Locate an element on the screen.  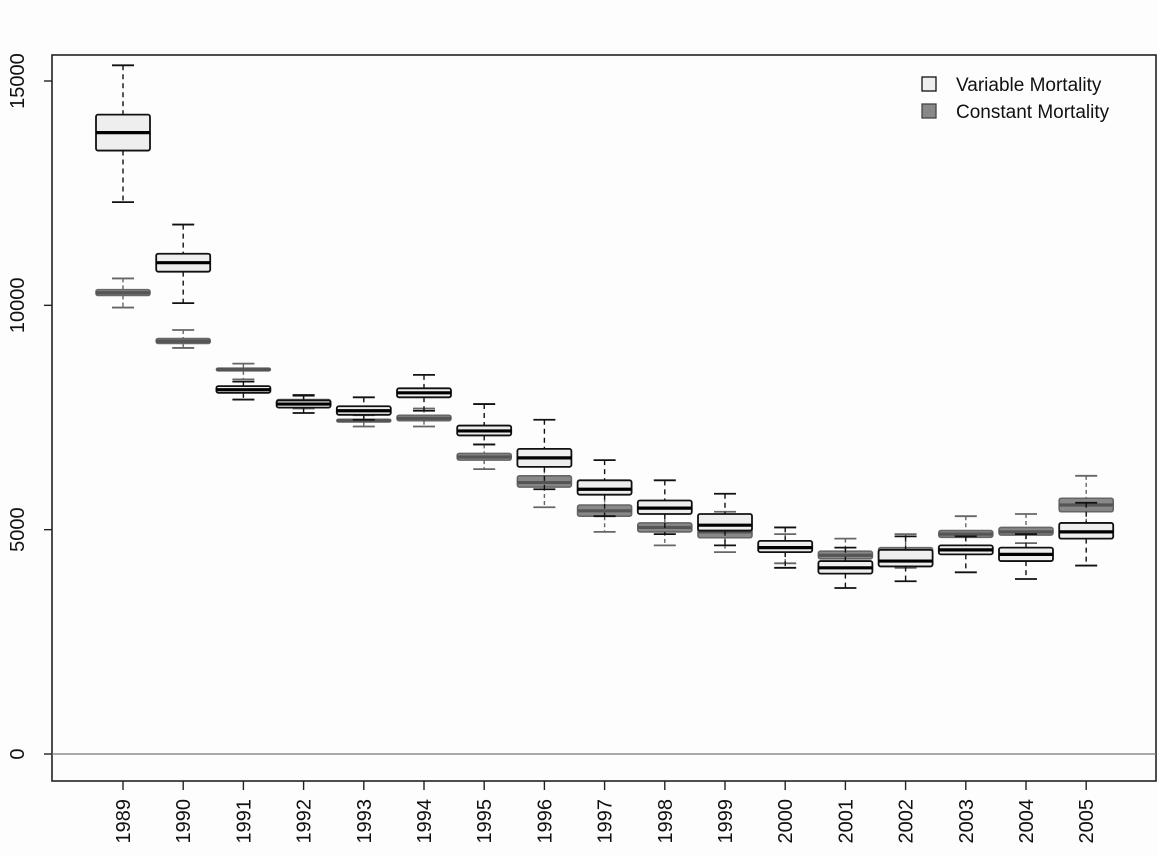
x-tick-label: 2004 is located at coordinates (1027, 821).